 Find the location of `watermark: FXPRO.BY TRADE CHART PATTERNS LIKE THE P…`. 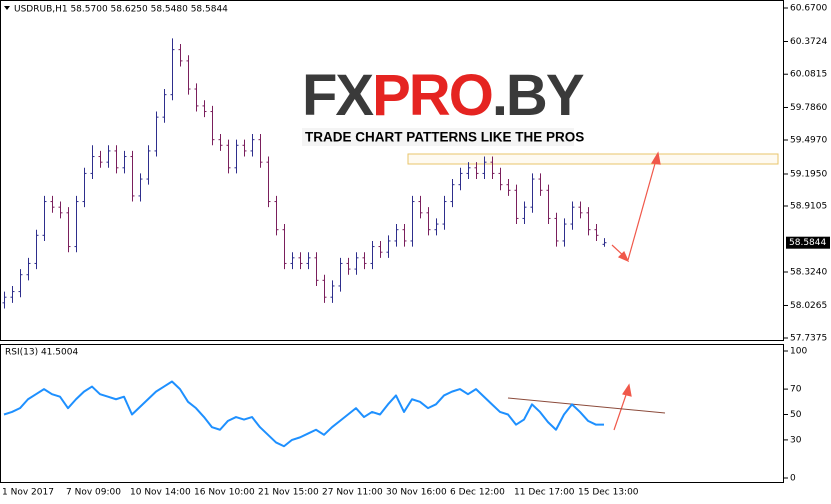

watermark: FXPRO.BY TRADE CHART PATTERNS LIKE THE P… is located at coordinates (444, 104).